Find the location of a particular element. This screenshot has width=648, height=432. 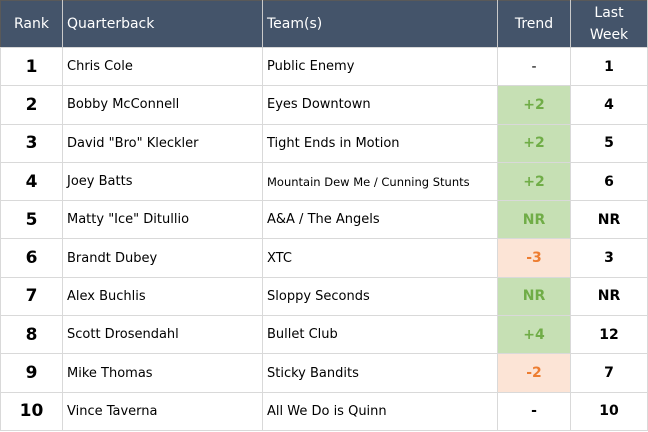

rank-cell: 1 is located at coordinates (31, 66).